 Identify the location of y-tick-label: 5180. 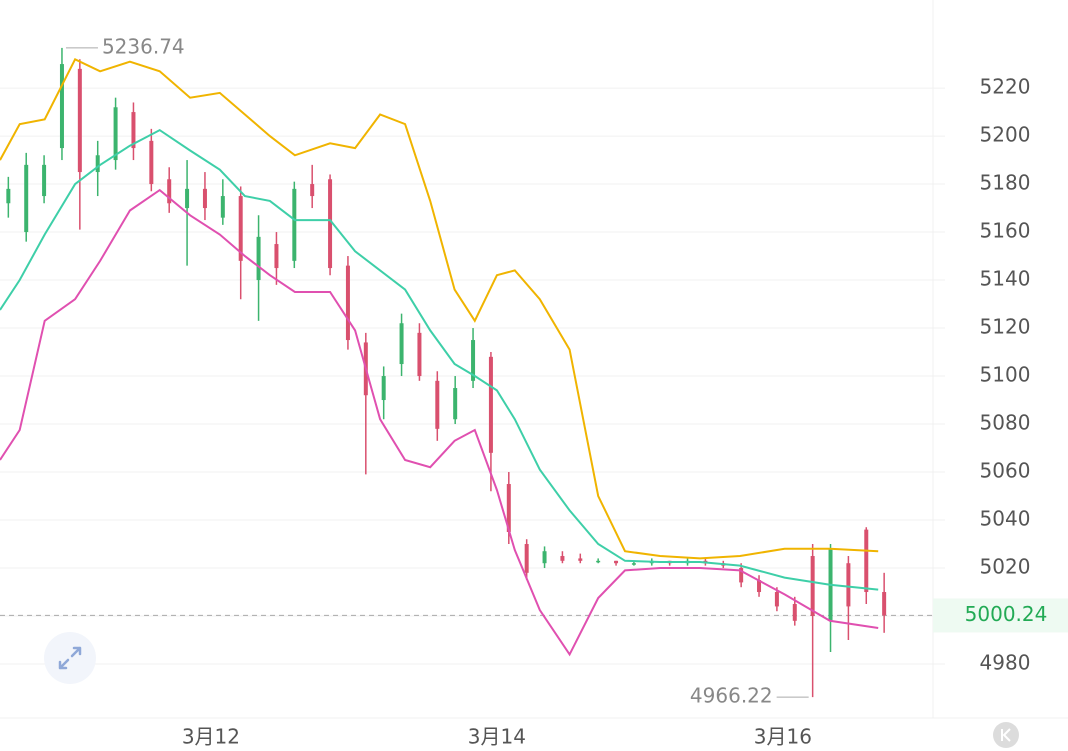
(1005, 183).